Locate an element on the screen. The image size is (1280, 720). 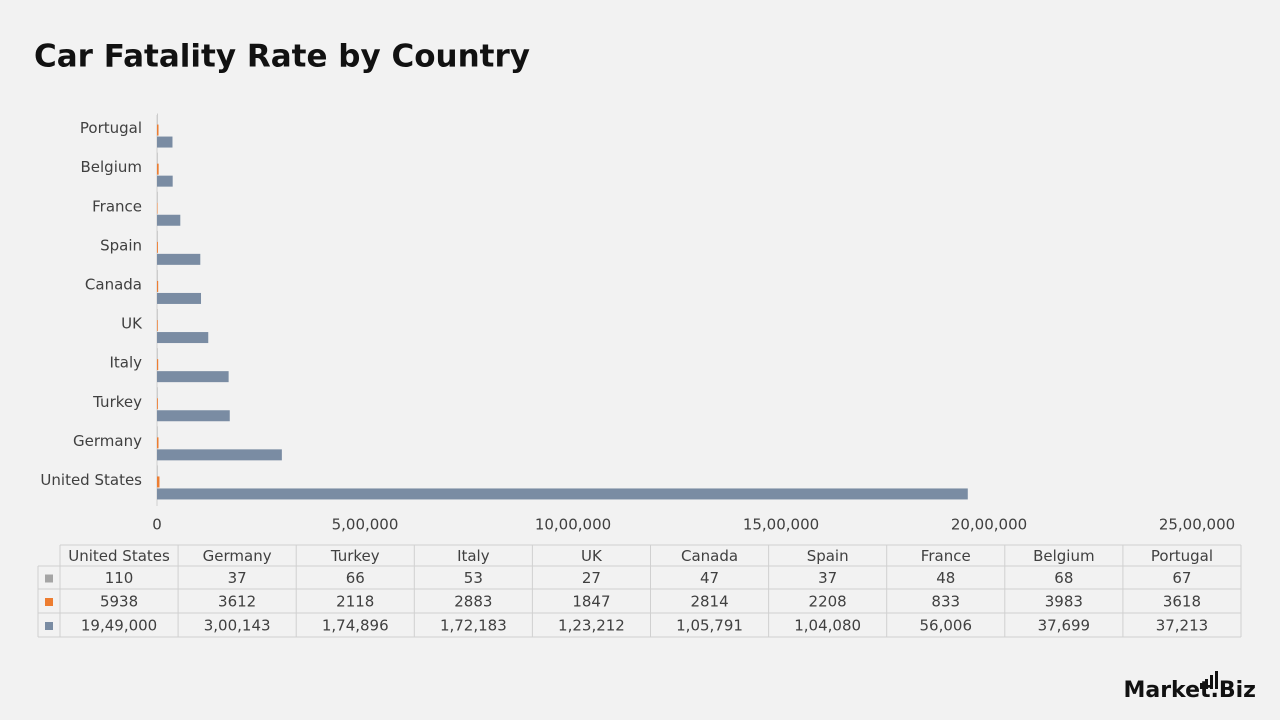
table-header: France is located at coordinates (946, 556).